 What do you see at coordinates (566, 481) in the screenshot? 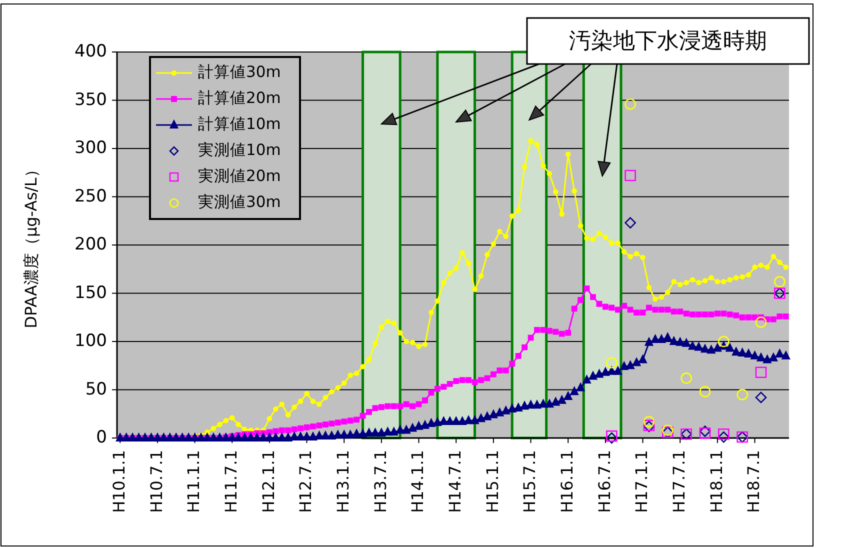
I see `x-tick-label: H16.1.1` at bounding box center [566, 481].